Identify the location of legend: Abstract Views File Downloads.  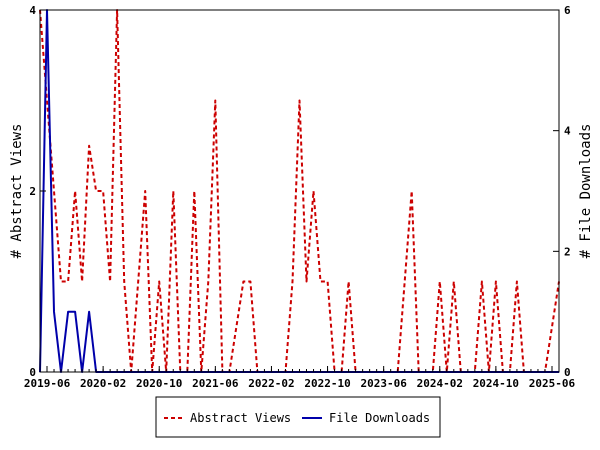
(298, 417).